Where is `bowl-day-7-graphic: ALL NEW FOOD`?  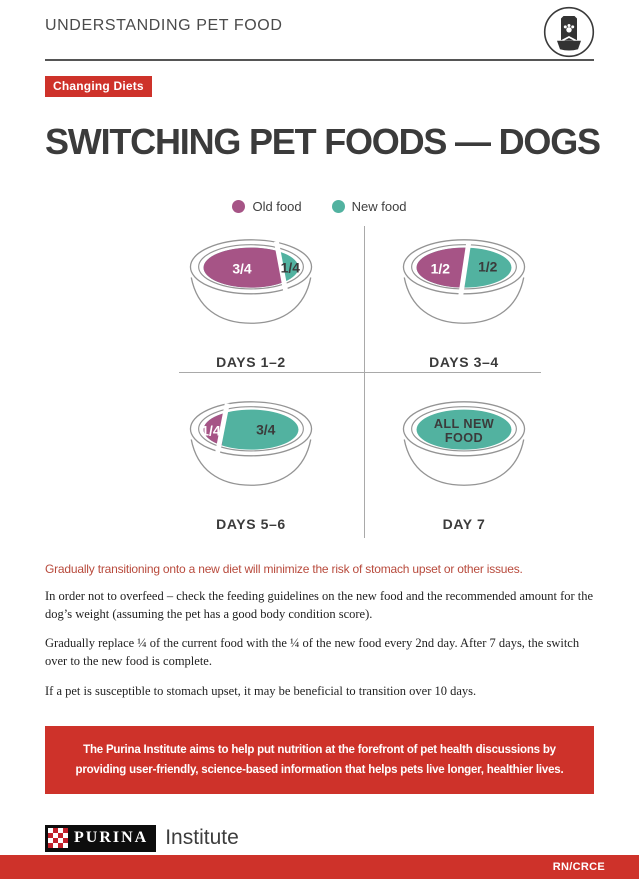 bowl-day-7-graphic: ALL NEW FOOD is located at coordinates (464, 443).